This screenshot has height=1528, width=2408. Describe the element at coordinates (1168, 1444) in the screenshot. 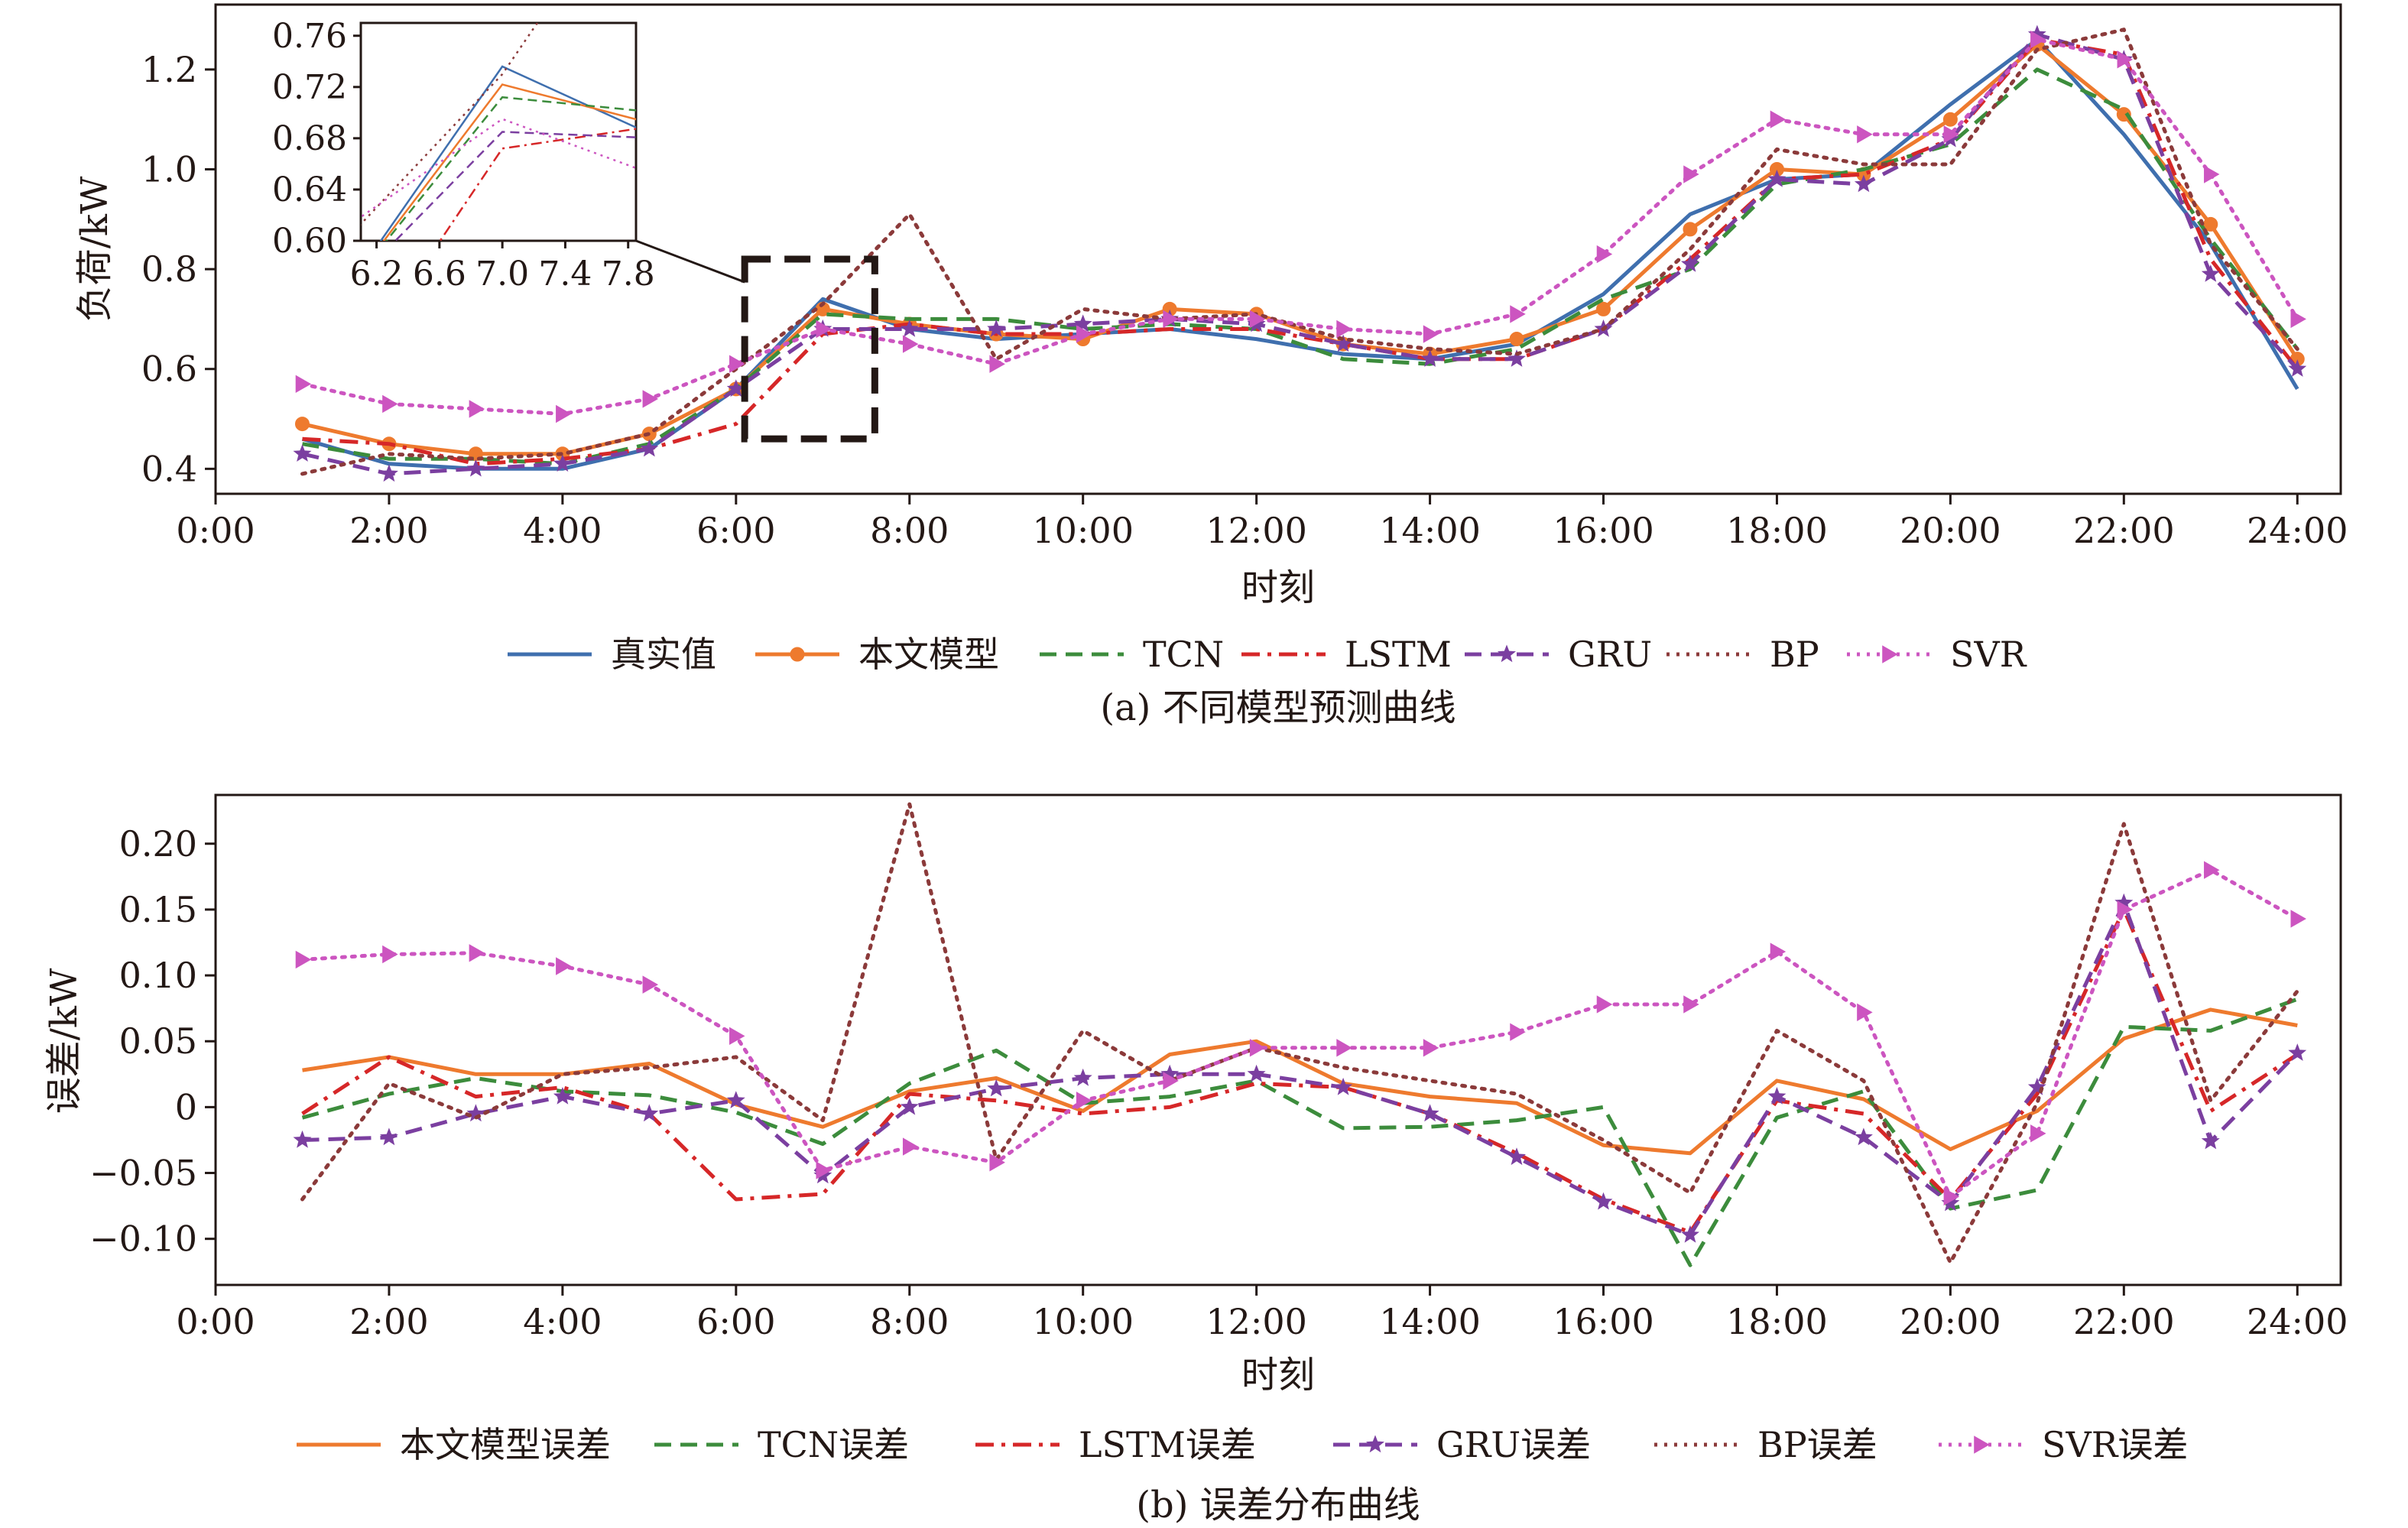

I see `legend-label: LSTM误差` at that location.